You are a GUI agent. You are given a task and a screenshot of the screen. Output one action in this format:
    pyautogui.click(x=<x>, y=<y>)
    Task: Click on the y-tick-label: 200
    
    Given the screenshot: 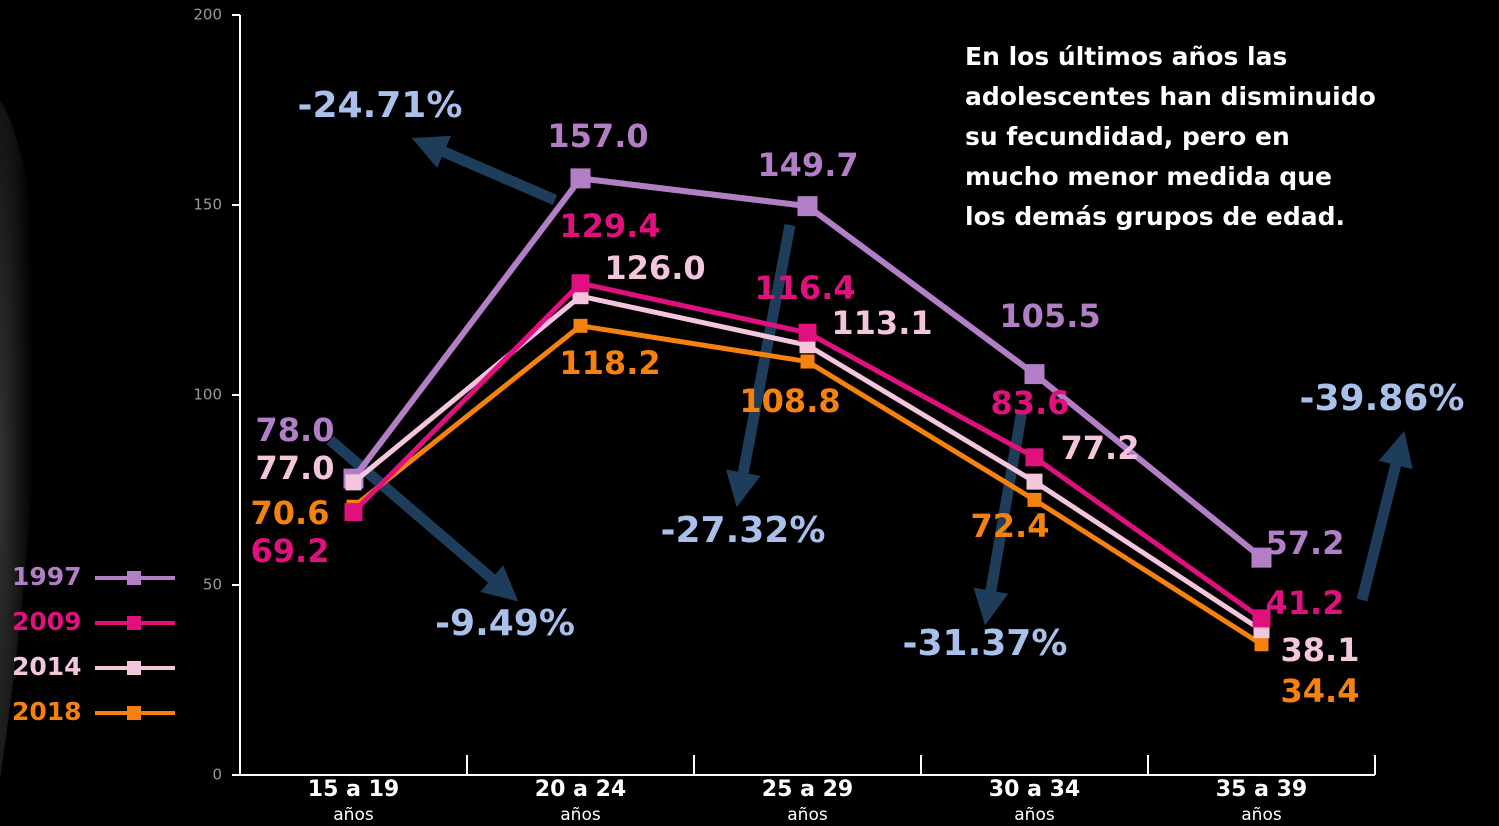 What is the action you would take?
    pyautogui.click(x=207, y=15)
    